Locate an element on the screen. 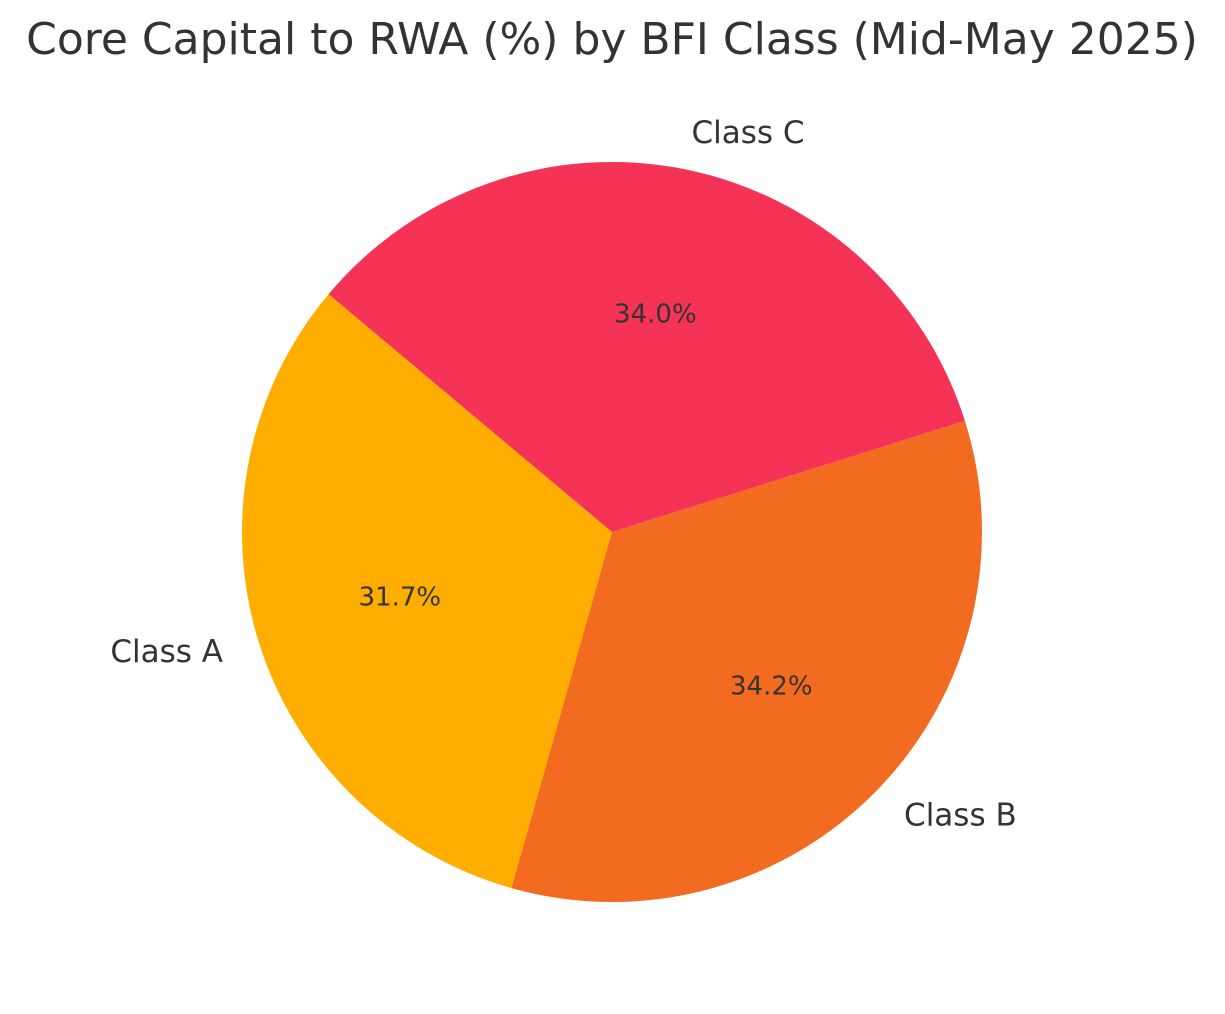 The width and height of the screenshot is (1225, 1014). pie-category-label-class-c: Class C is located at coordinates (747, 133).